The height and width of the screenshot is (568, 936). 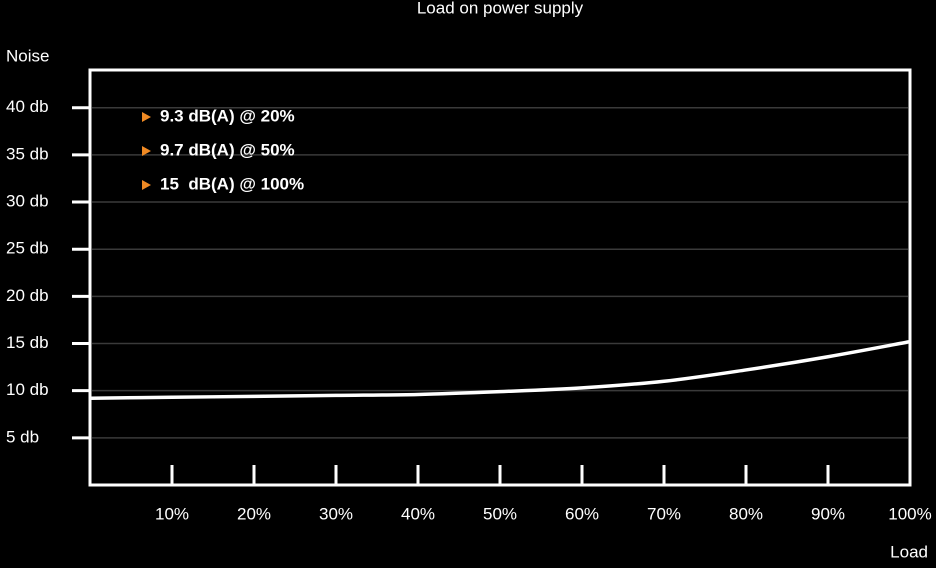 What do you see at coordinates (227, 149) in the screenshot?
I see `annotation: 9.7 dB(A) @ 50%` at bounding box center [227, 149].